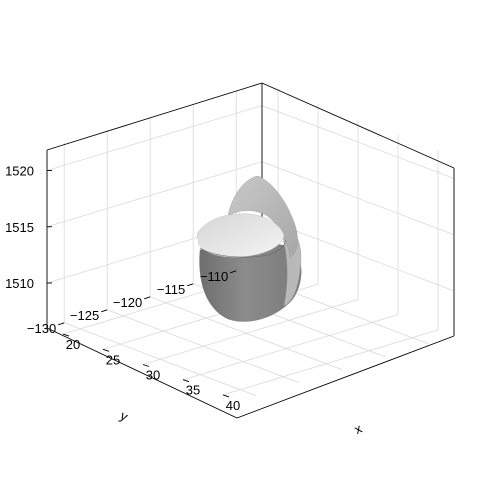 The image size is (500, 500). What do you see at coordinates (84, 315) in the screenshot?
I see `y-tick-label: −125` at bounding box center [84, 315].